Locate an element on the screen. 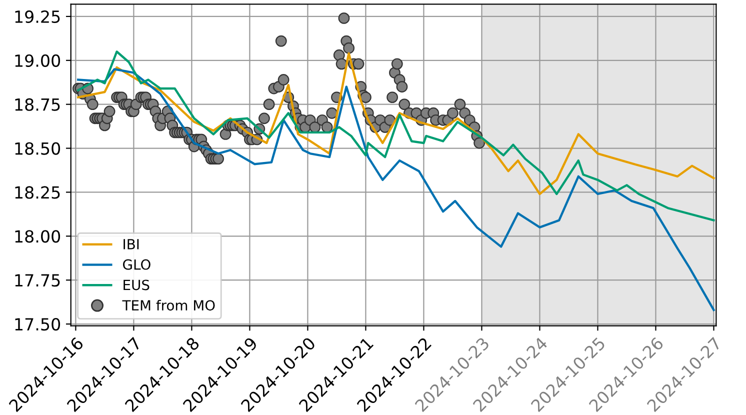 The image size is (746, 415). legend-label: GLO is located at coordinates (136, 264).